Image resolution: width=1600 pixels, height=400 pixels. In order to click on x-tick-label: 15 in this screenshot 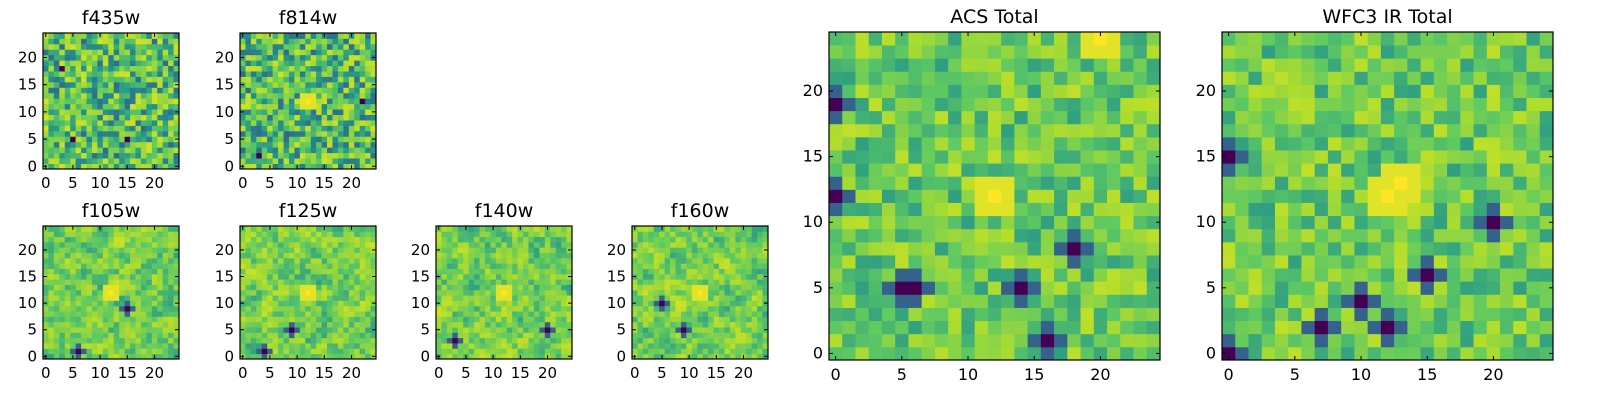, I will do `click(324, 373)`.